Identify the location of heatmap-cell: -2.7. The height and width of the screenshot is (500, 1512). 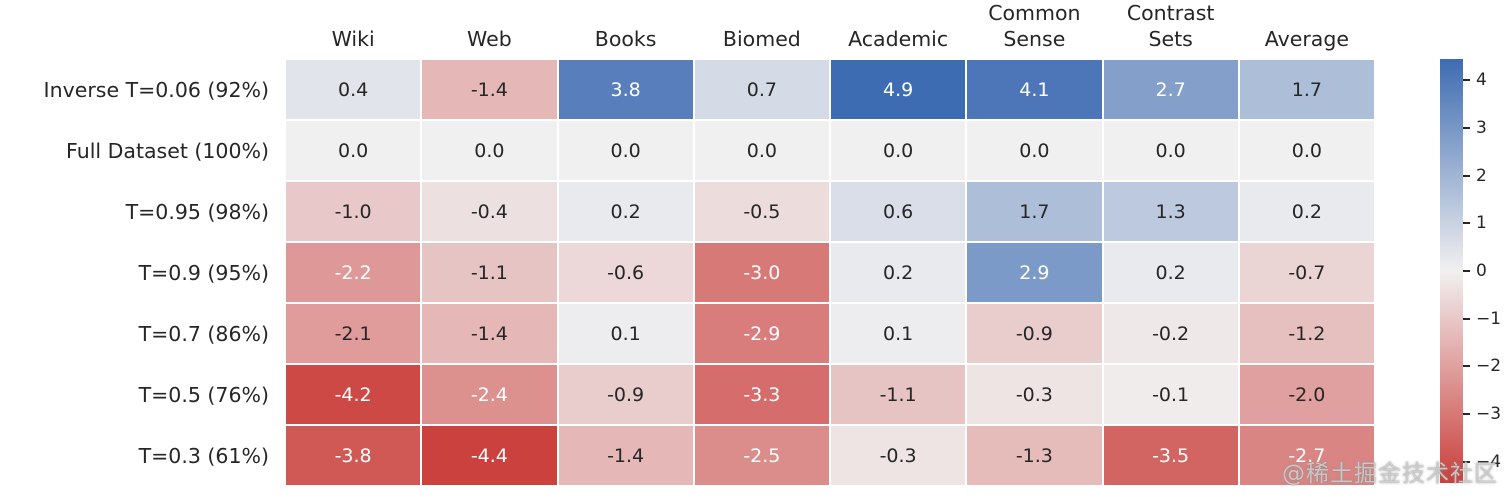
(1306, 455).